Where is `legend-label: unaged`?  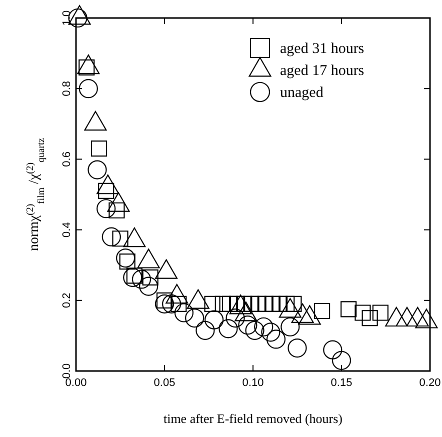
legend-label: unaged is located at coordinates (302, 93).